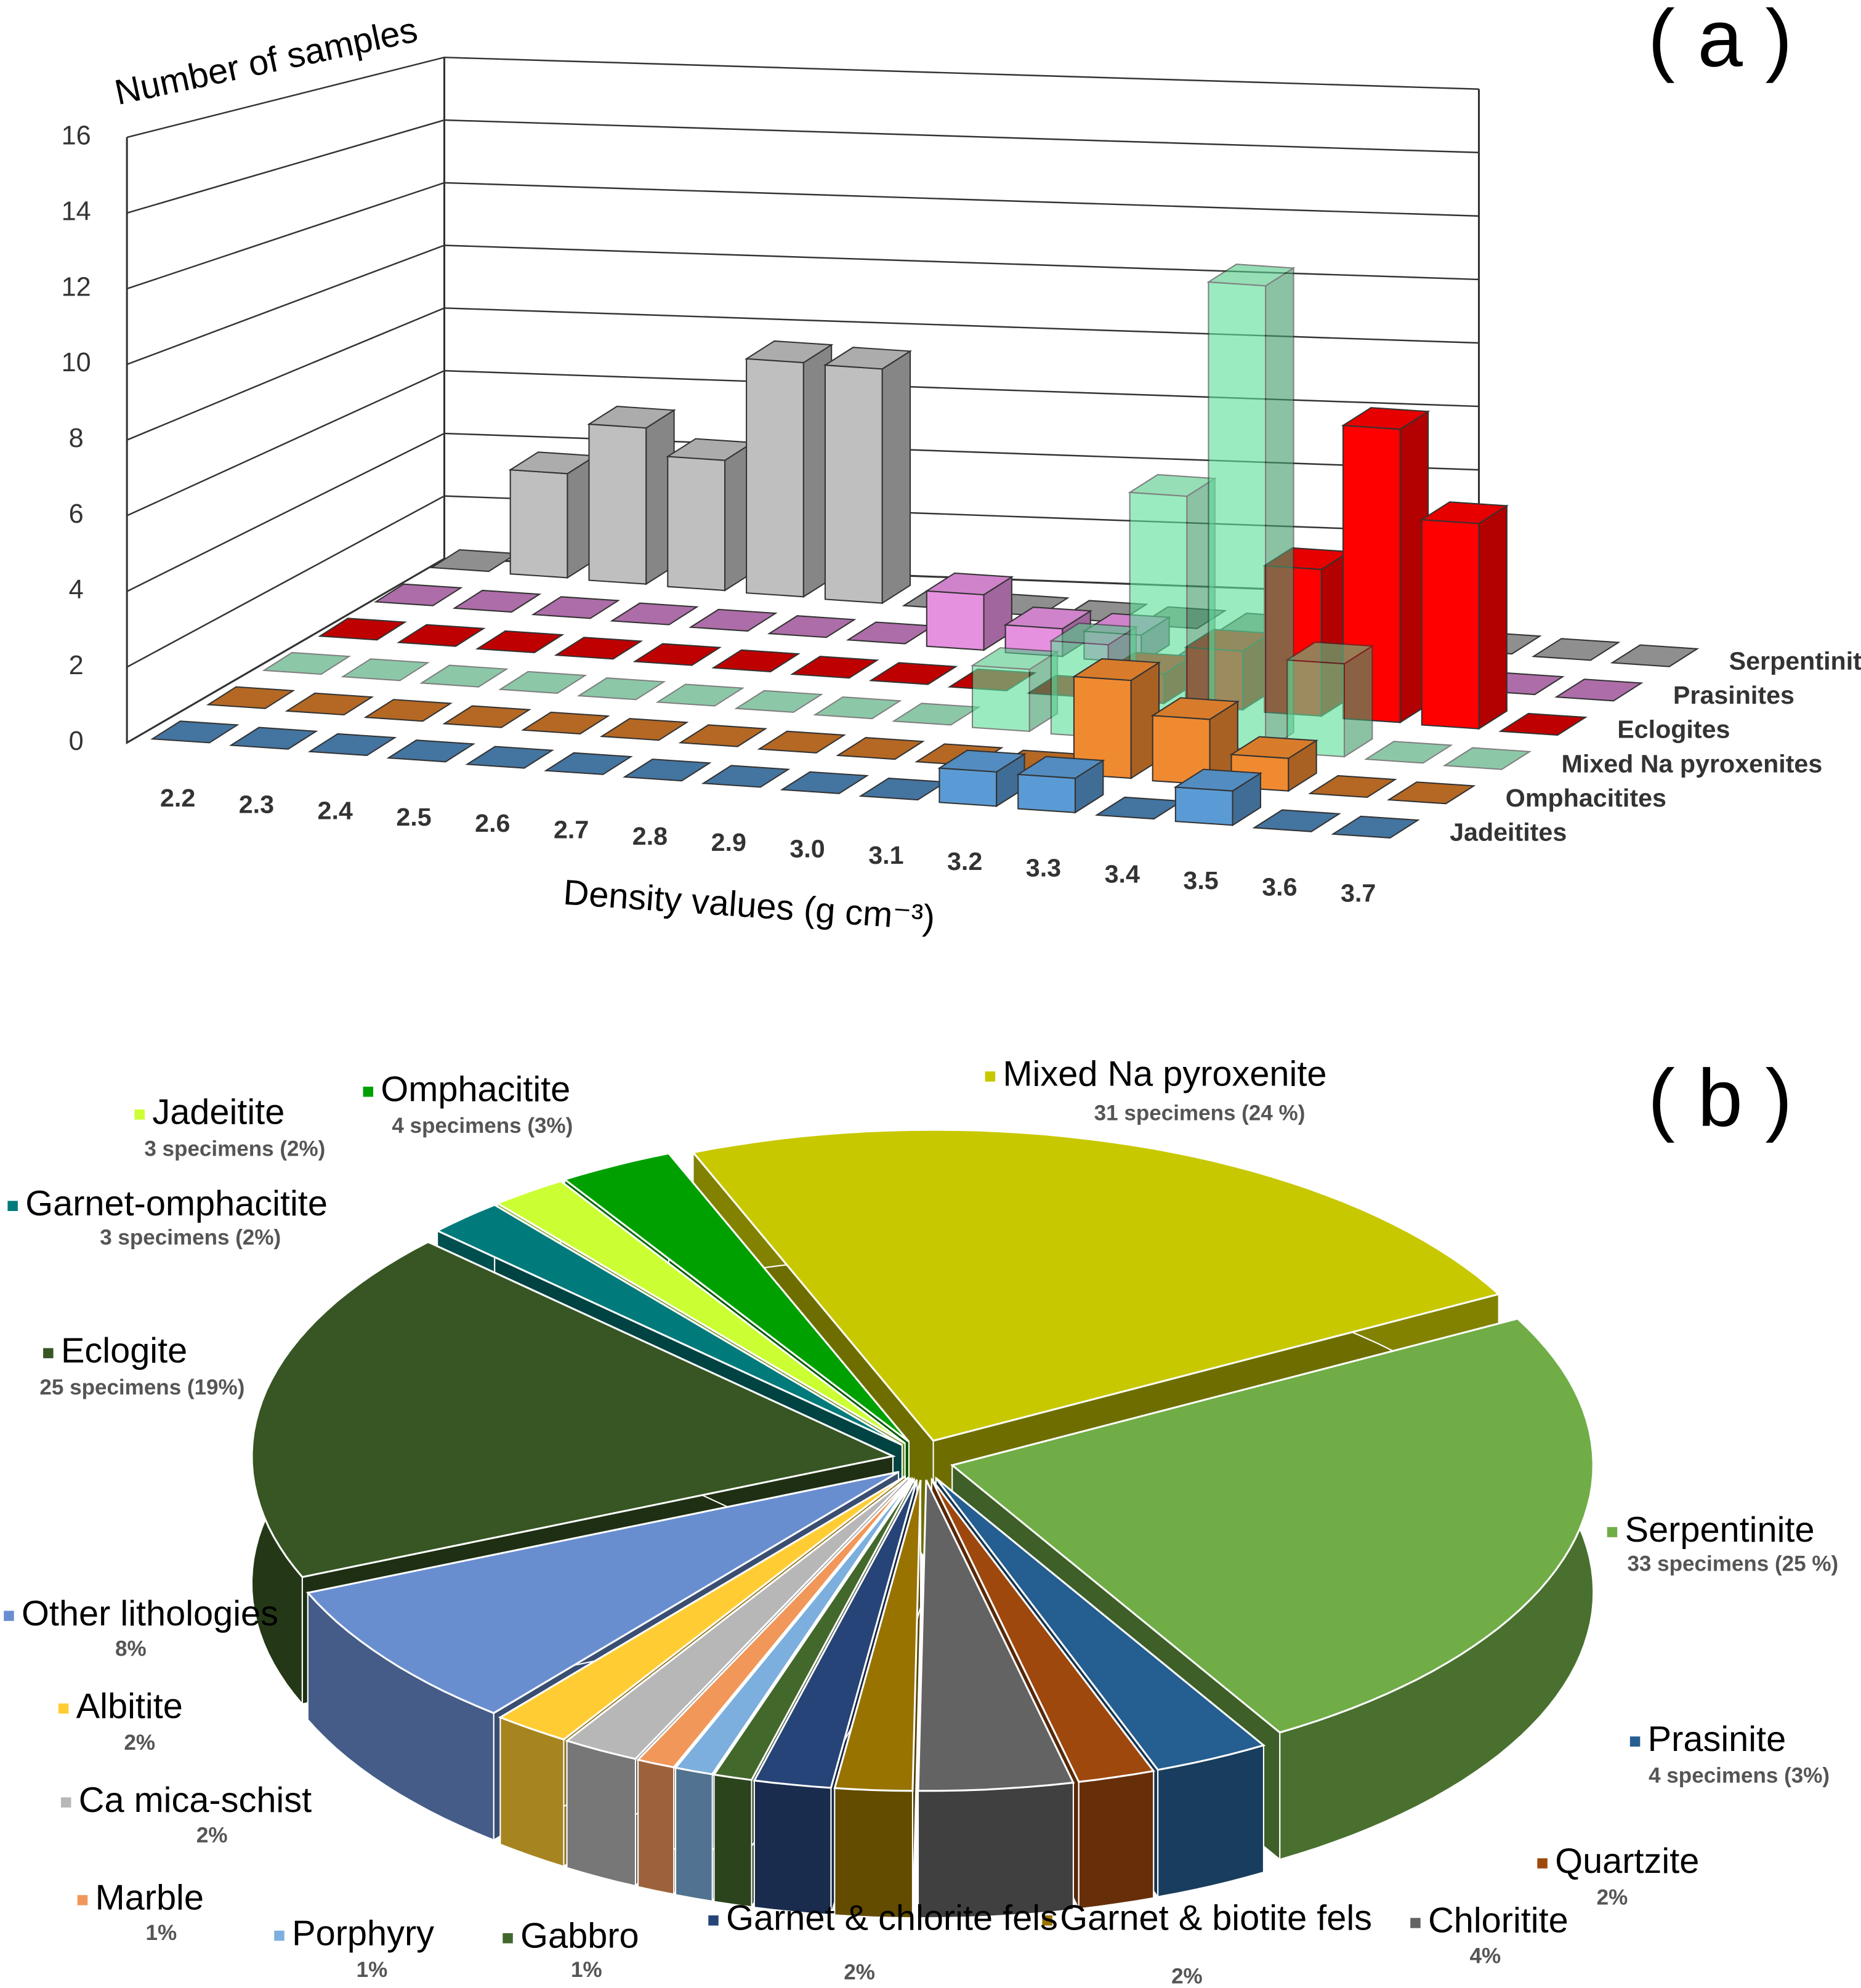  What do you see at coordinates (177, 798) in the screenshot?
I see `x-tick-label: 2.2` at bounding box center [177, 798].